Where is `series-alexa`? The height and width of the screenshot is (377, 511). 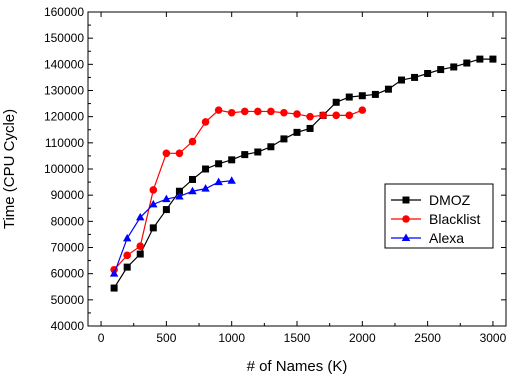 series-alexa is located at coordinates (172, 226).